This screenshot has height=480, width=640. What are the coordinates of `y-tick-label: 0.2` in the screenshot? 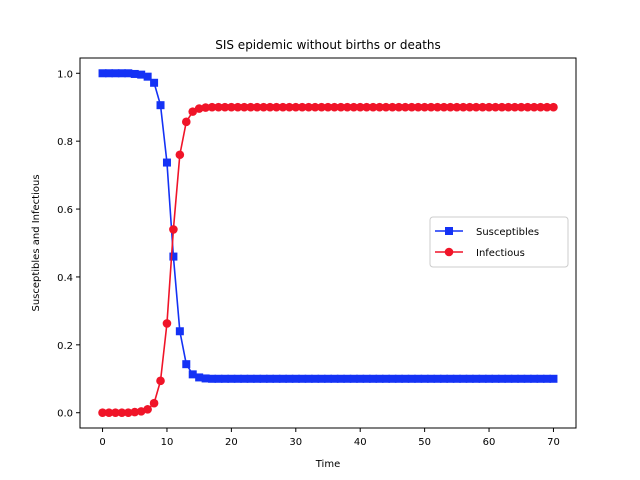 It's located at (65, 346).